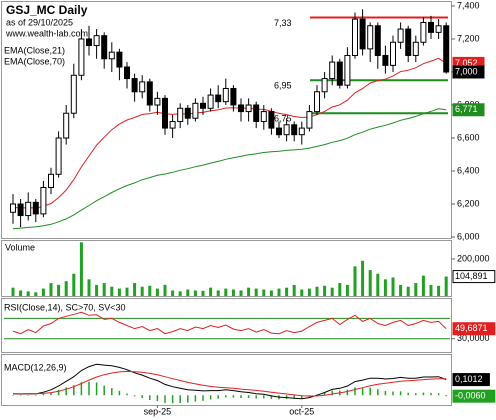  I want to click on value-badge-label: 6,771, so click(466, 109).